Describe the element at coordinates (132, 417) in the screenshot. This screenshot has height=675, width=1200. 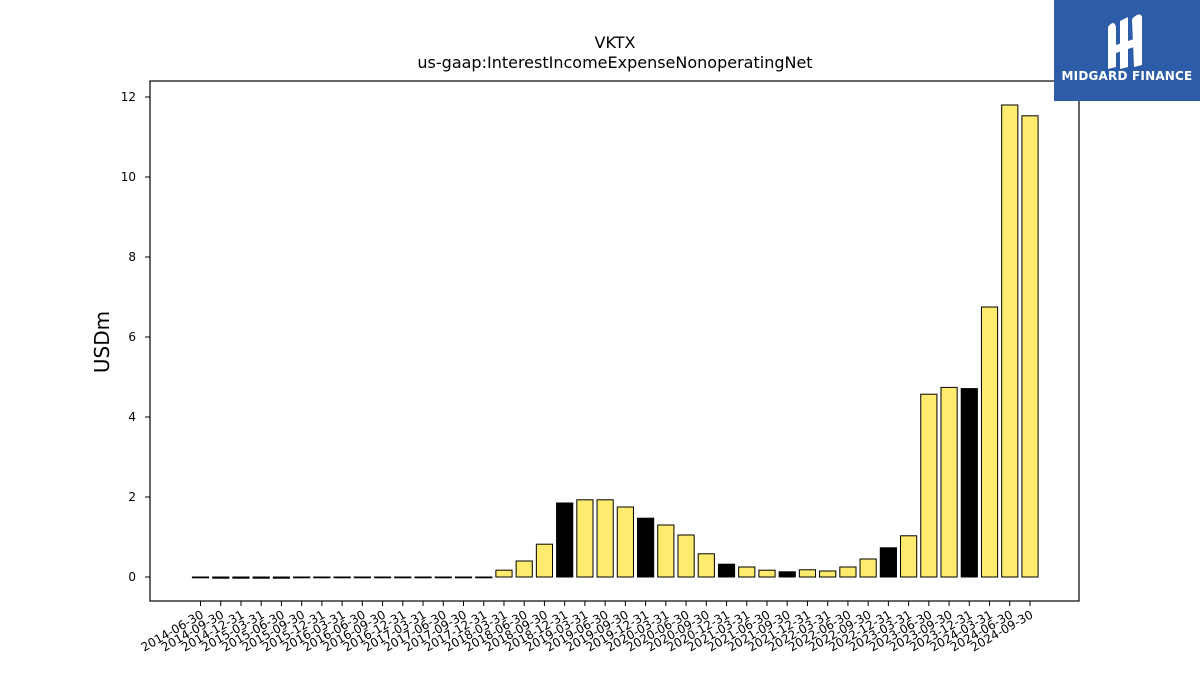
I see `y-tick-label: 4` at that location.